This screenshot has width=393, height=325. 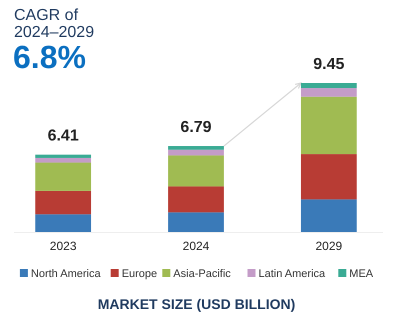 I want to click on x-tick-label: 2023, so click(x=63, y=246).